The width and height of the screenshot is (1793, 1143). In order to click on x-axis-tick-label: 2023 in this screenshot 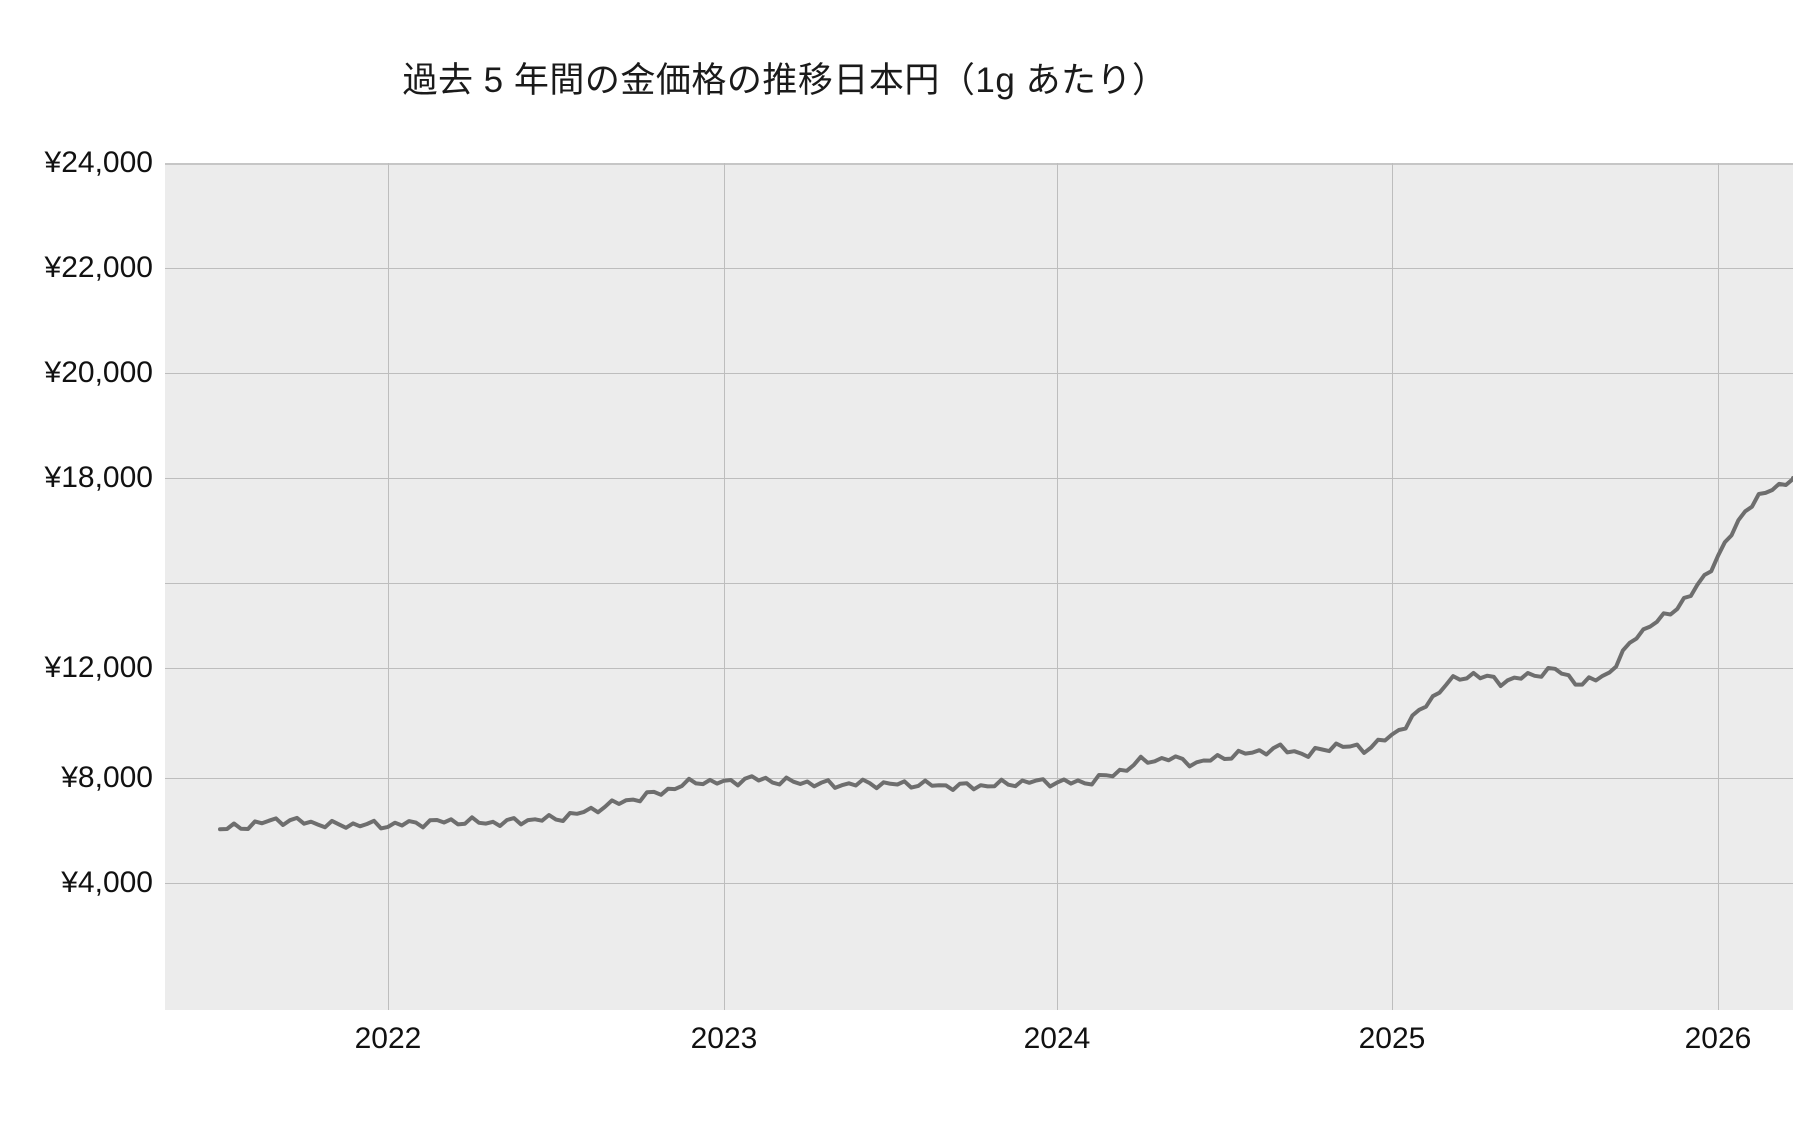, I will do `click(724, 1038)`.